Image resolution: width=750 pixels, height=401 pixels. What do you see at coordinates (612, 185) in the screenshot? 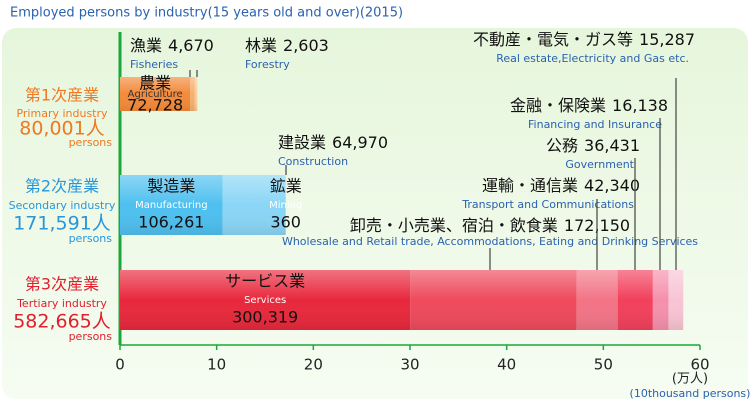
I see `segment-value-label: 42,340` at bounding box center [612, 185].